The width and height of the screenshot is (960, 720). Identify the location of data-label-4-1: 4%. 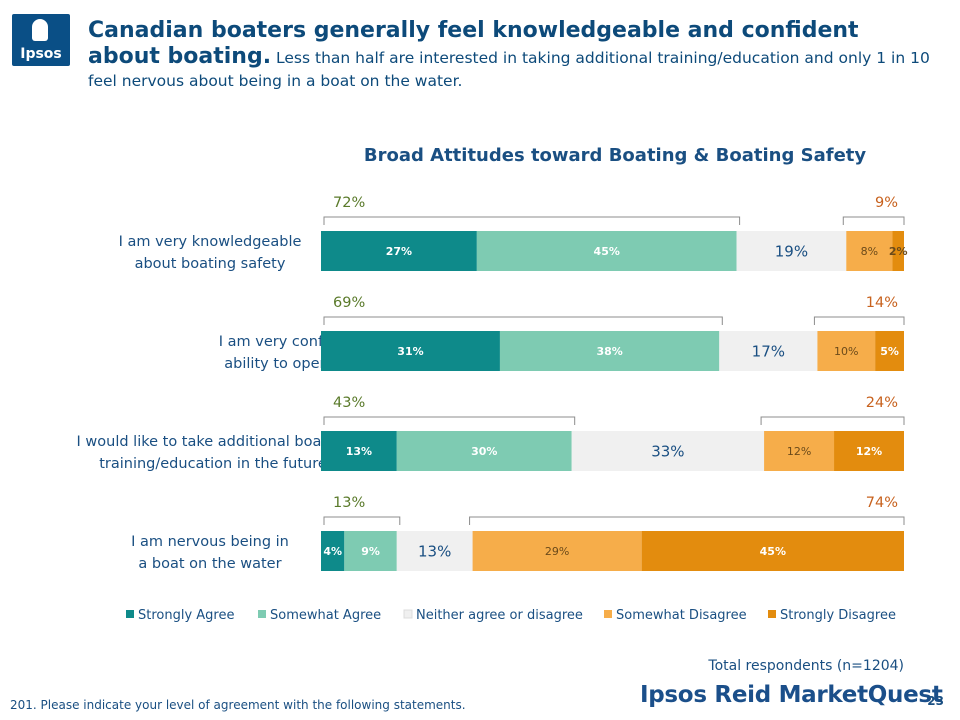
(332, 551).